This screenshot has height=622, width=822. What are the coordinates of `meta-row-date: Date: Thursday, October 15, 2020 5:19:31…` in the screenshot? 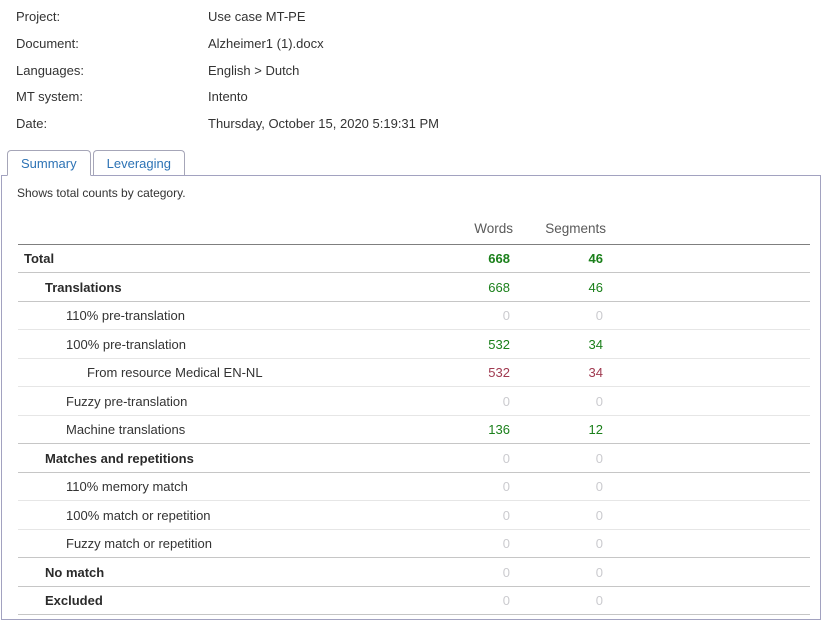 It's located at (419, 129).